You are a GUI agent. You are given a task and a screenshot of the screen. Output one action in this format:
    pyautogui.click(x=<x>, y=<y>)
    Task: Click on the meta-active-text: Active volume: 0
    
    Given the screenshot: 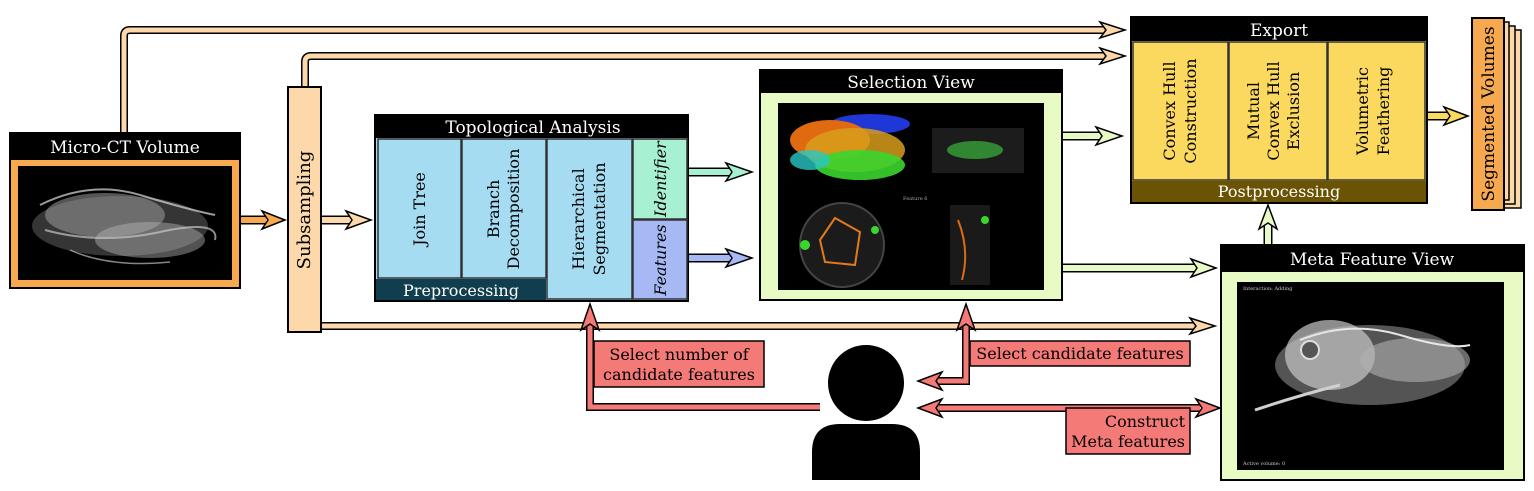 What is the action you would take?
    pyautogui.click(x=1263, y=464)
    